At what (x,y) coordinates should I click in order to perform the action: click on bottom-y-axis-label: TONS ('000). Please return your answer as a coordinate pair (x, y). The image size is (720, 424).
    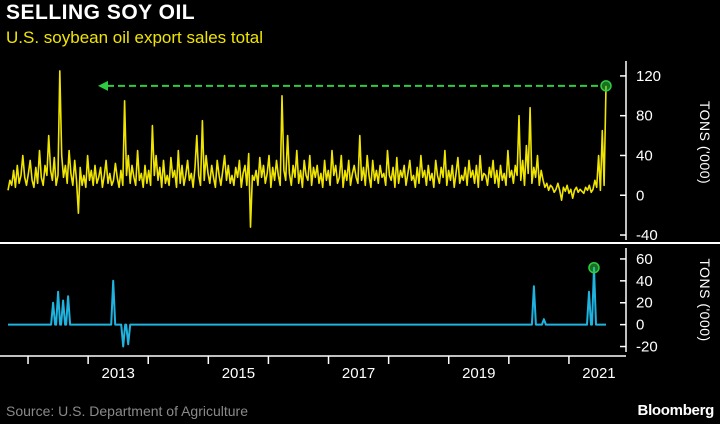
    Looking at the image, I should click on (705, 299).